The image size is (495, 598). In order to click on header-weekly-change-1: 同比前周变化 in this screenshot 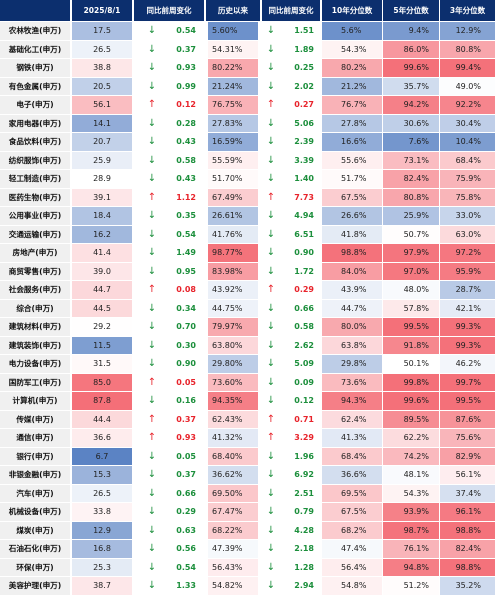, I will do `click(169, 10)`.